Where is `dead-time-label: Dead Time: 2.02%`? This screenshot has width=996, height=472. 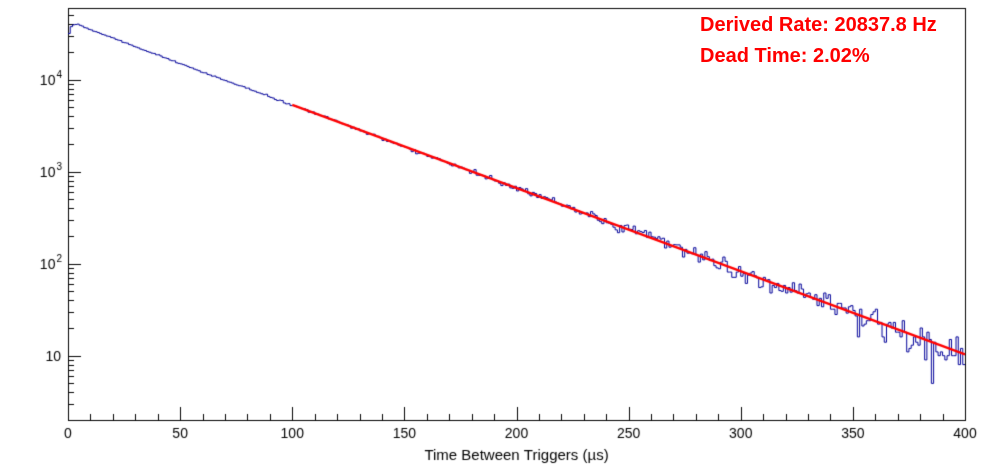 dead-time-label: Dead Time: 2.02% is located at coordinates (785, 56).